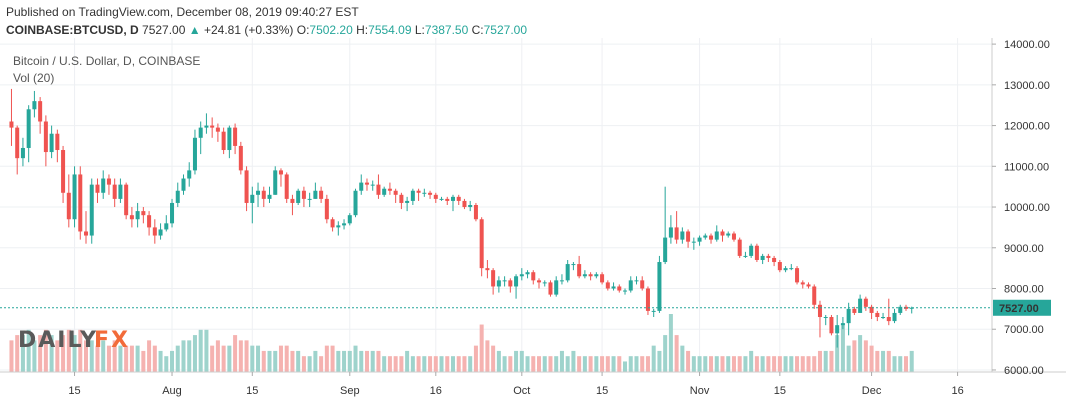 This screenshot has width=1066, height=411. What do you see at coordinates (516, 384) in the screenshot?
I see `time-axis: 15 Aug 15 Sep 16 Oct 15 Nov 15 Dec 16` at bounding box center [516, 384].